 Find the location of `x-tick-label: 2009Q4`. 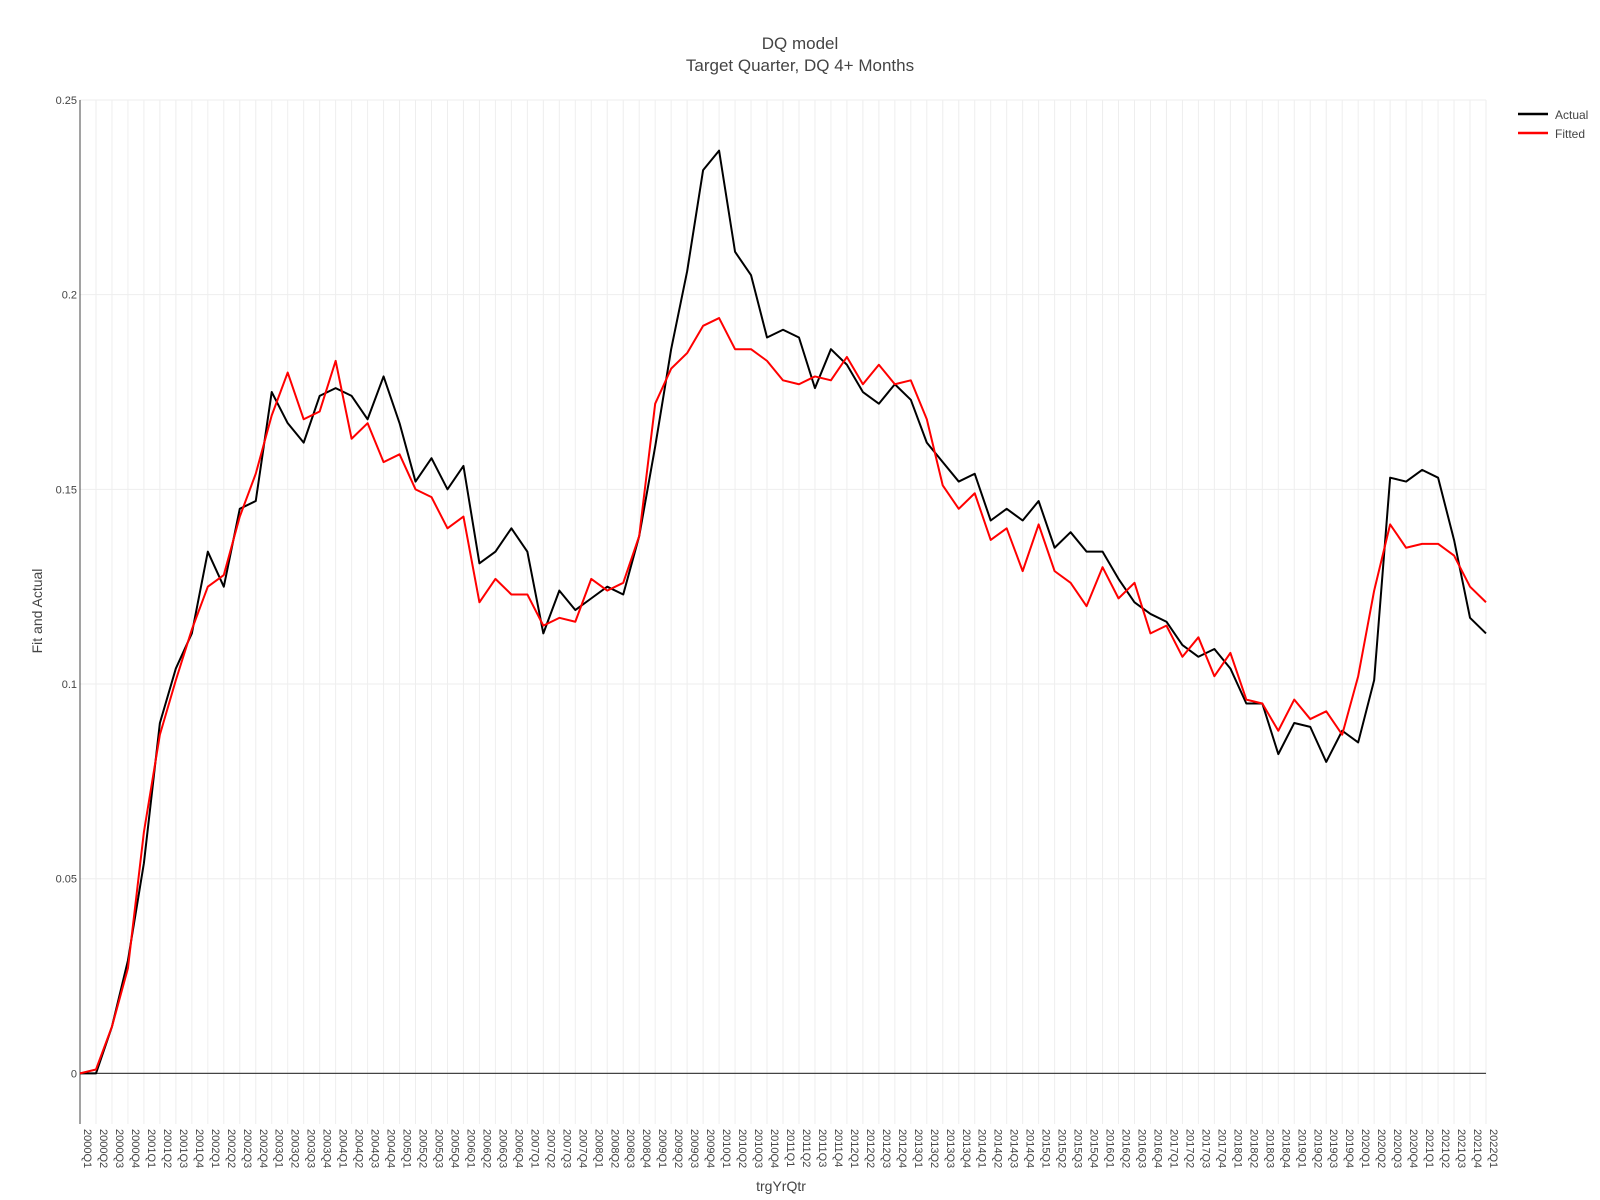

x-tick-label: 2009Q4 is located at coordinates (710, 1148).